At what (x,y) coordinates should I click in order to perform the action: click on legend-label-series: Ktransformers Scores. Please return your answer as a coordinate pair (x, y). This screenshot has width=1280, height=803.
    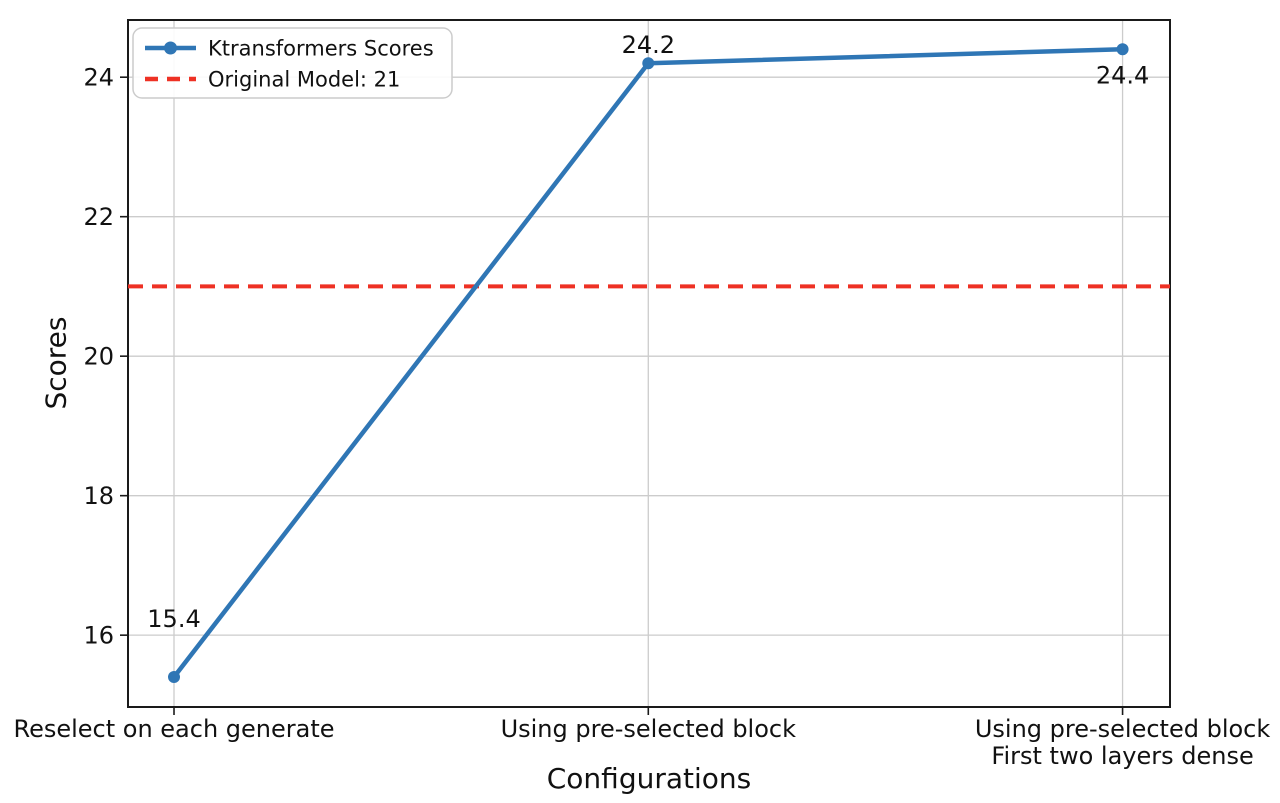
    Looking at the image, I should click on (321, 48).